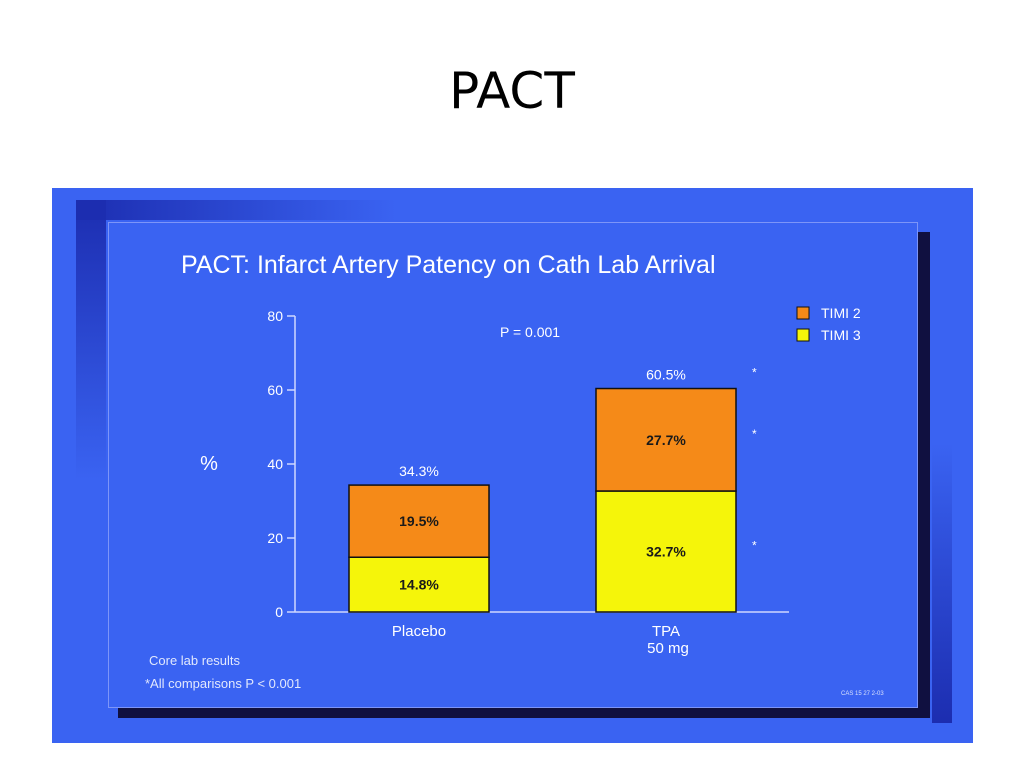 This screenshot has height=768, width=1024. Describe the element at coordinates (419, 471) in the screenshot. I see `total-label: 34.3%` at that location.